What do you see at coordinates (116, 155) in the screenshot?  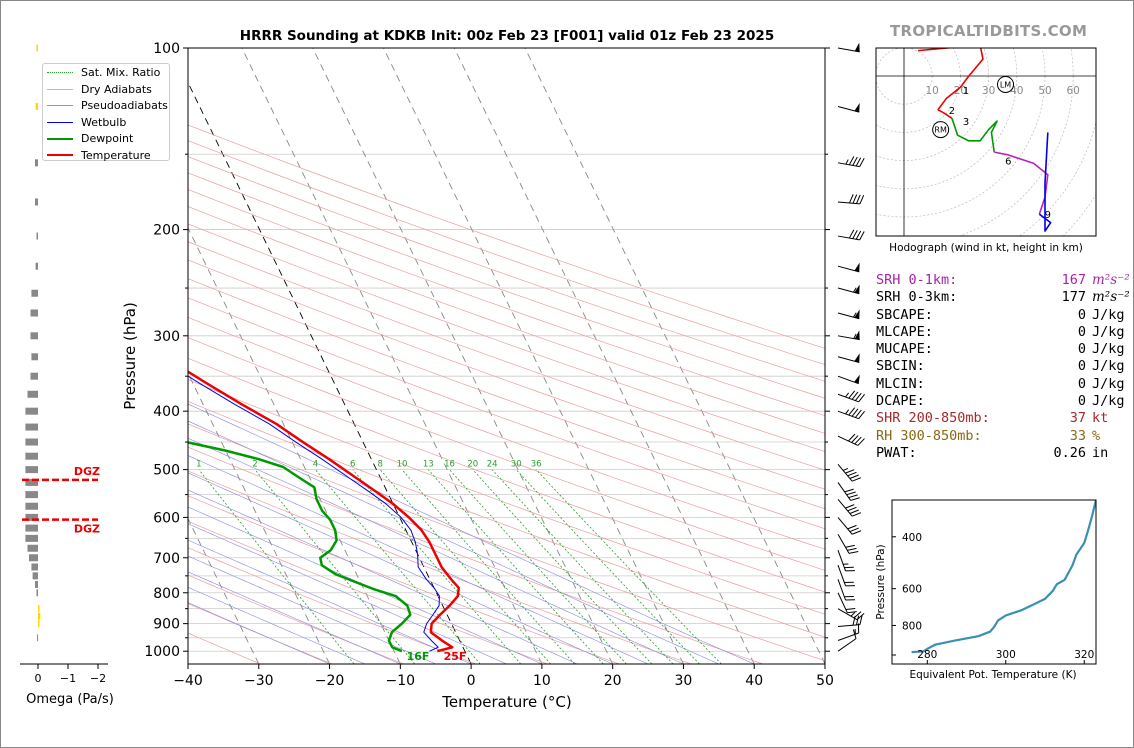 I see `legend-label: Temperature` at bounding box center [116, 155].